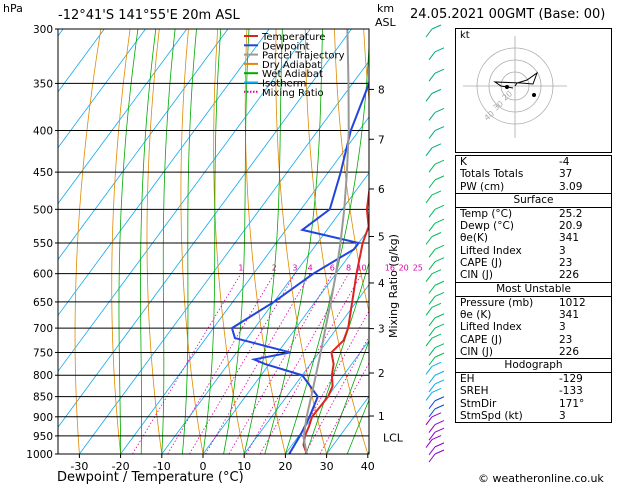 Image resolution: width=629 pixels, height=486 pixels. What do you see at coordinates (571, 379) in the screenshot?
I see `hodograph-index-value: -129` at bounding box center [571, 379].